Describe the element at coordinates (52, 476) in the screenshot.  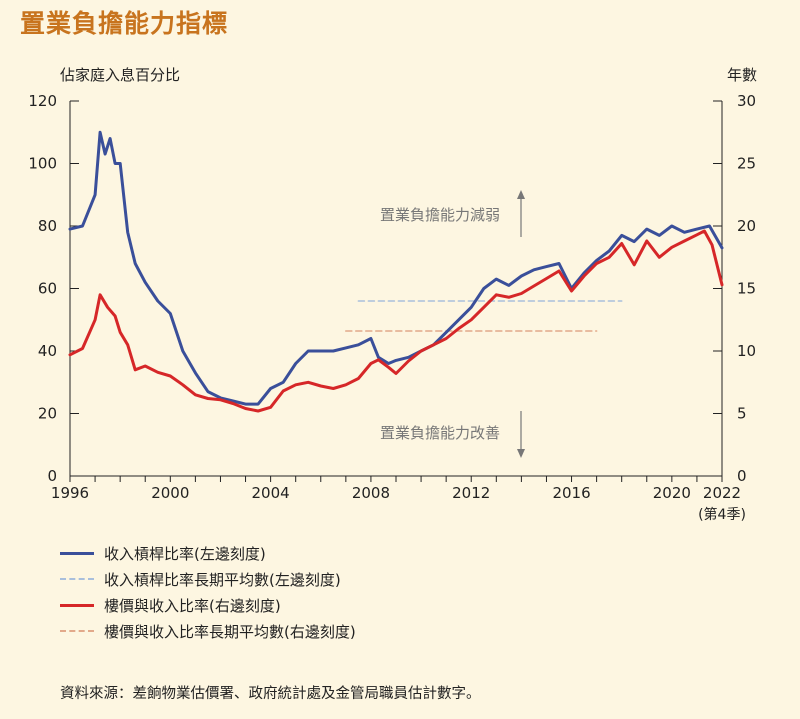
I see `left-tick-label: 0` at that location.